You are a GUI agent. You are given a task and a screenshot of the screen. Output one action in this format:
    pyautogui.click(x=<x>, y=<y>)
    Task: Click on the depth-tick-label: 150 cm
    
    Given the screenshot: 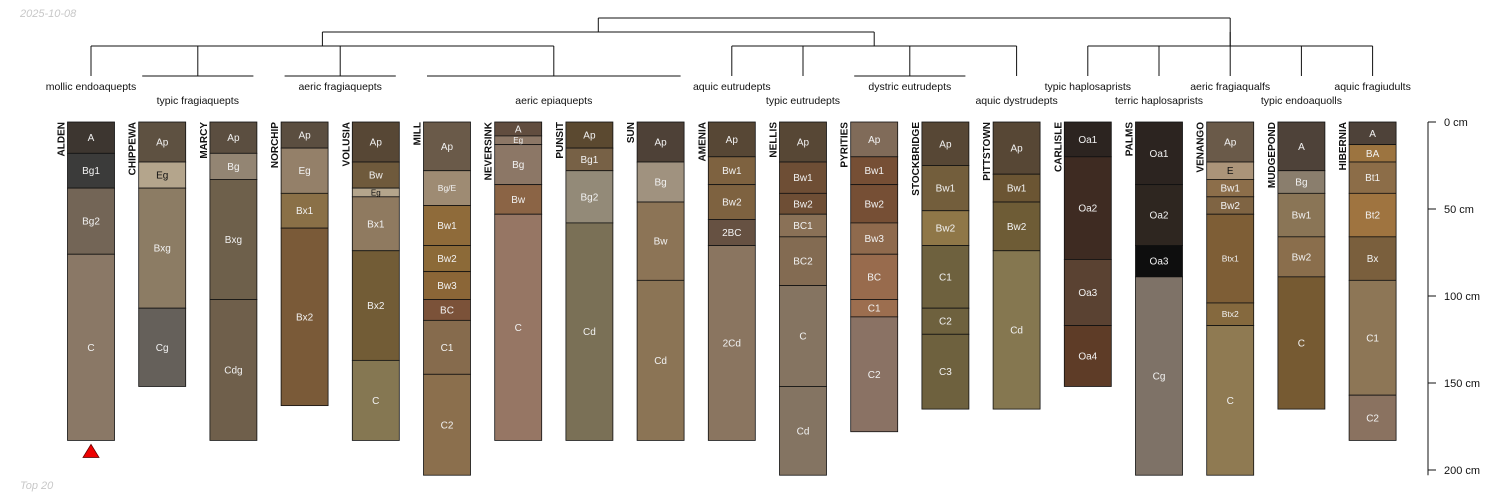 What is the action you would take?
    pyautogui.click(x=1462, y=384)
    